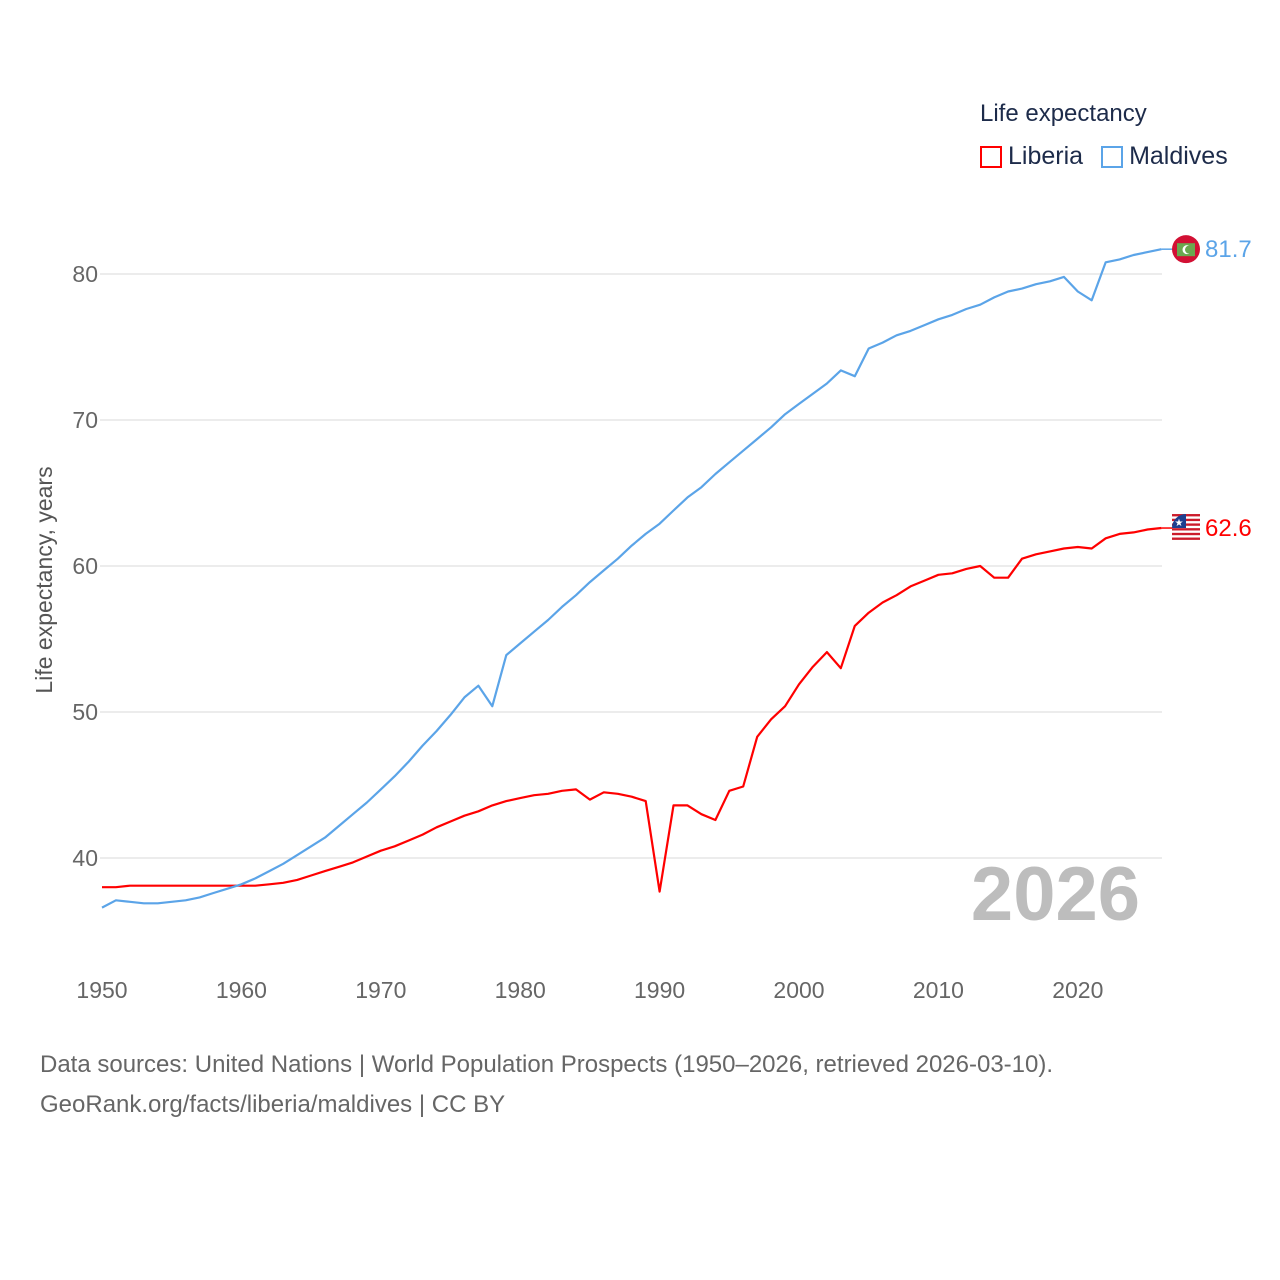  What do you see at coordinates (520, 990) in the screenshot?
I see `x-tick-label: 1980` at bounding box center [520, 990].